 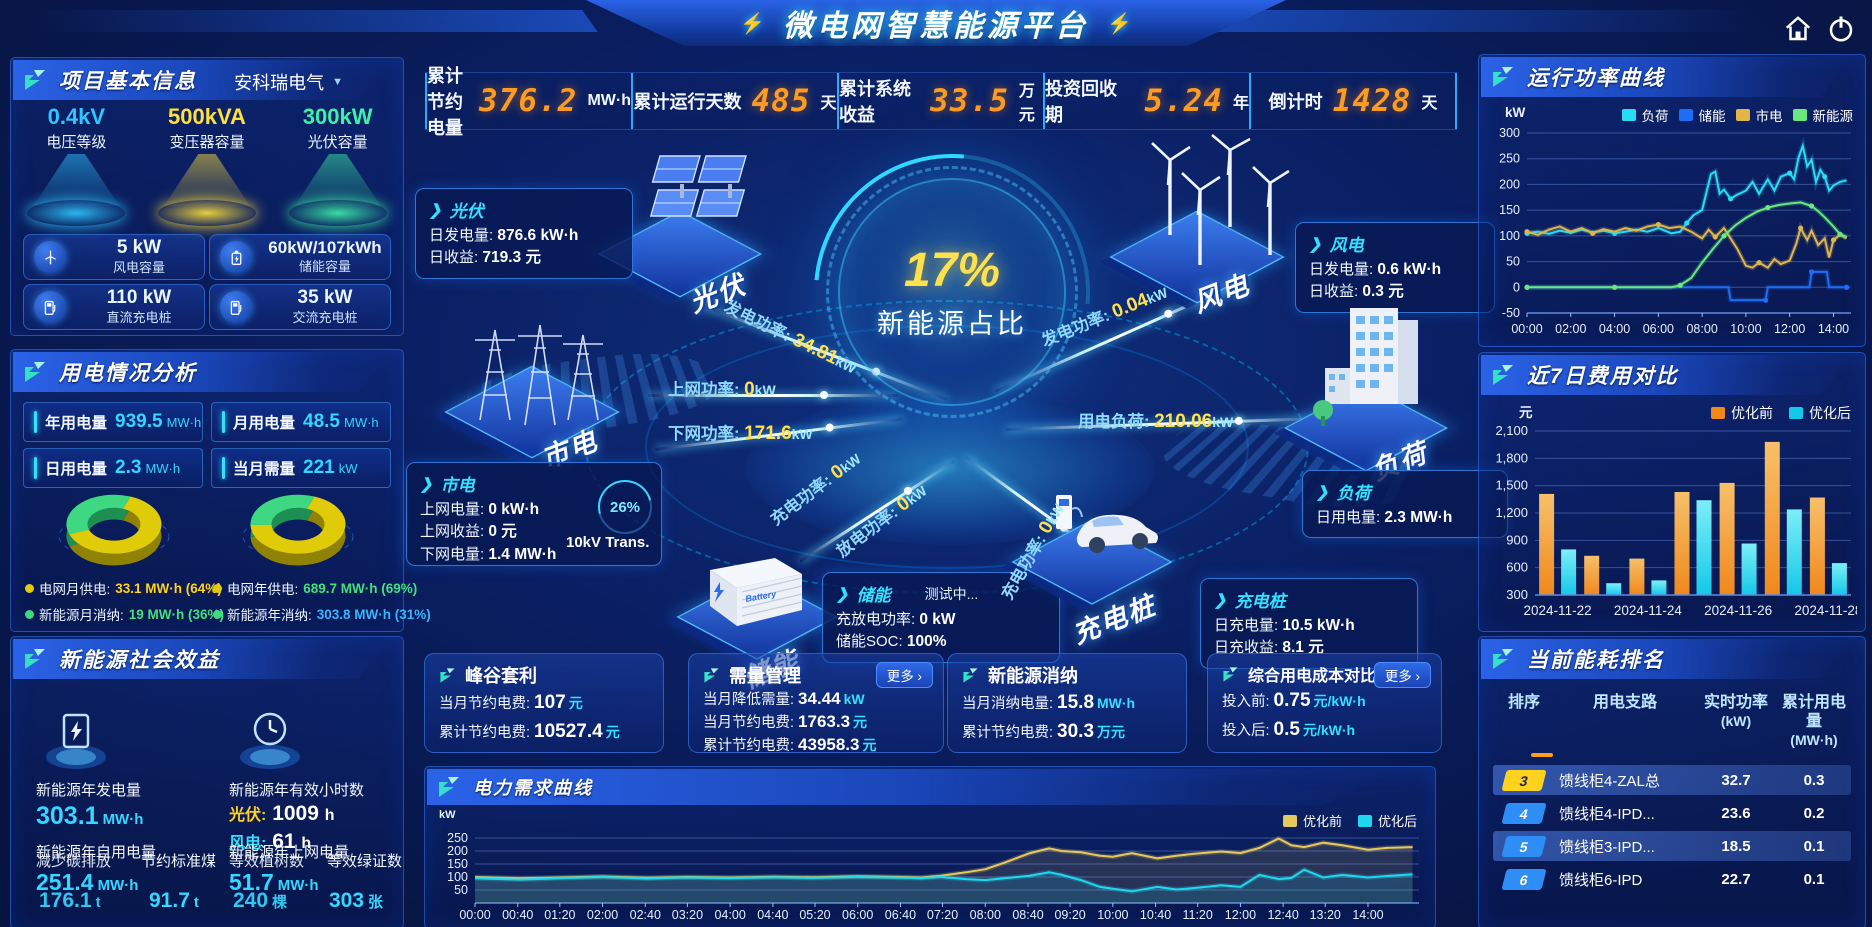 I want to click on svg-text: 1,800, so click(x=1511, y=457).